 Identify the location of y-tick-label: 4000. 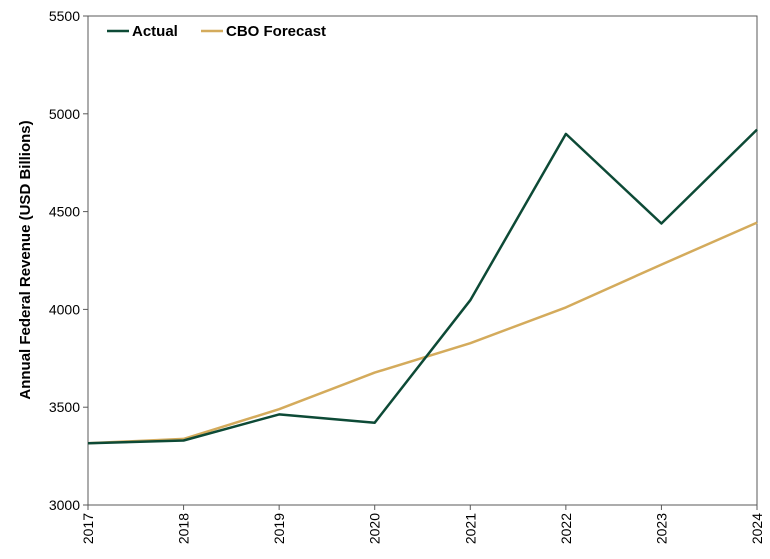
(64, 309).